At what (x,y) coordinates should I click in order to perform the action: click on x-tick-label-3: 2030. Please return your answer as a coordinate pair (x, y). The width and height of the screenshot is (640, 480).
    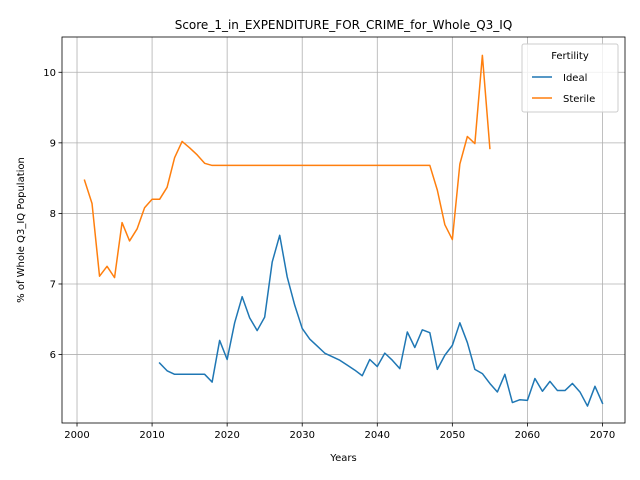
    Looking at the image, I should click on (301, 435).